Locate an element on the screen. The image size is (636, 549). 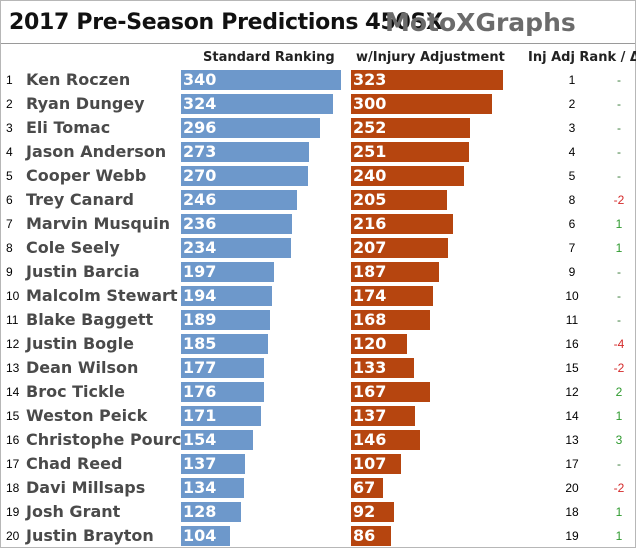
table-row: 4 Jason Anderson 273 251 4 - is located at coordinates (318, 152).